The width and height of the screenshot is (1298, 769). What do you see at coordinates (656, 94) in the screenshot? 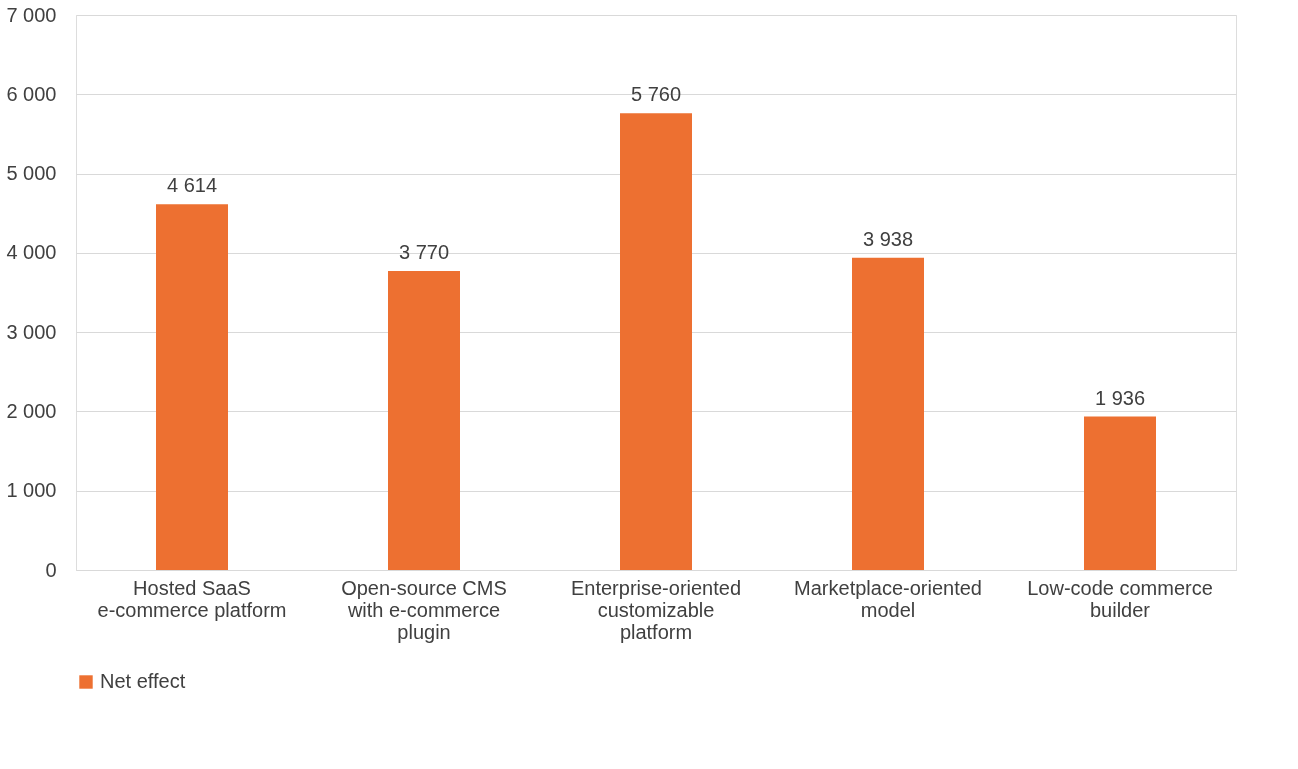
I see `data-label: 5 760` at bounding box center [656, 94].